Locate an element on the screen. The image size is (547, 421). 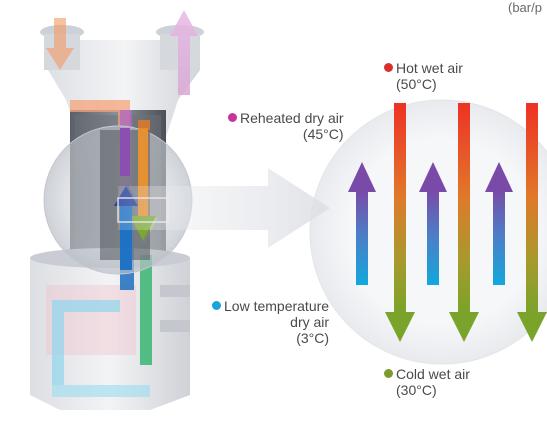
low-temp-dry-air-line2: dry air is located at coordinates (310, 322).